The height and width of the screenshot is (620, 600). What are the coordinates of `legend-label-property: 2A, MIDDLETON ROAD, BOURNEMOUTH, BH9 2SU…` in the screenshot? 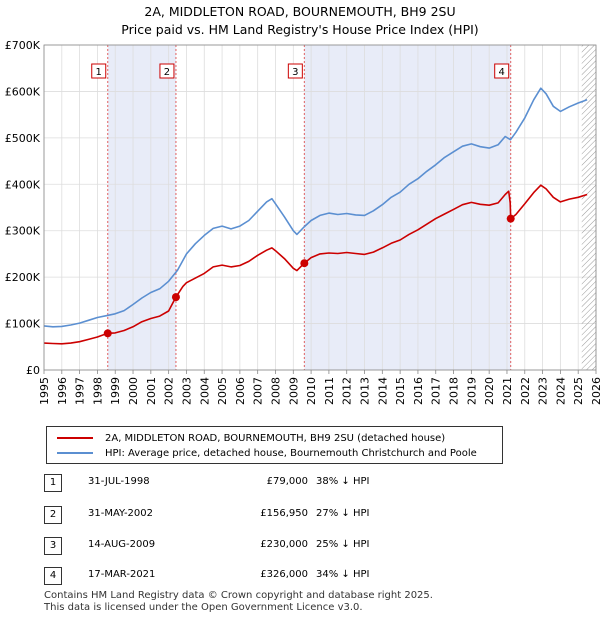 It's located at (275, 438).